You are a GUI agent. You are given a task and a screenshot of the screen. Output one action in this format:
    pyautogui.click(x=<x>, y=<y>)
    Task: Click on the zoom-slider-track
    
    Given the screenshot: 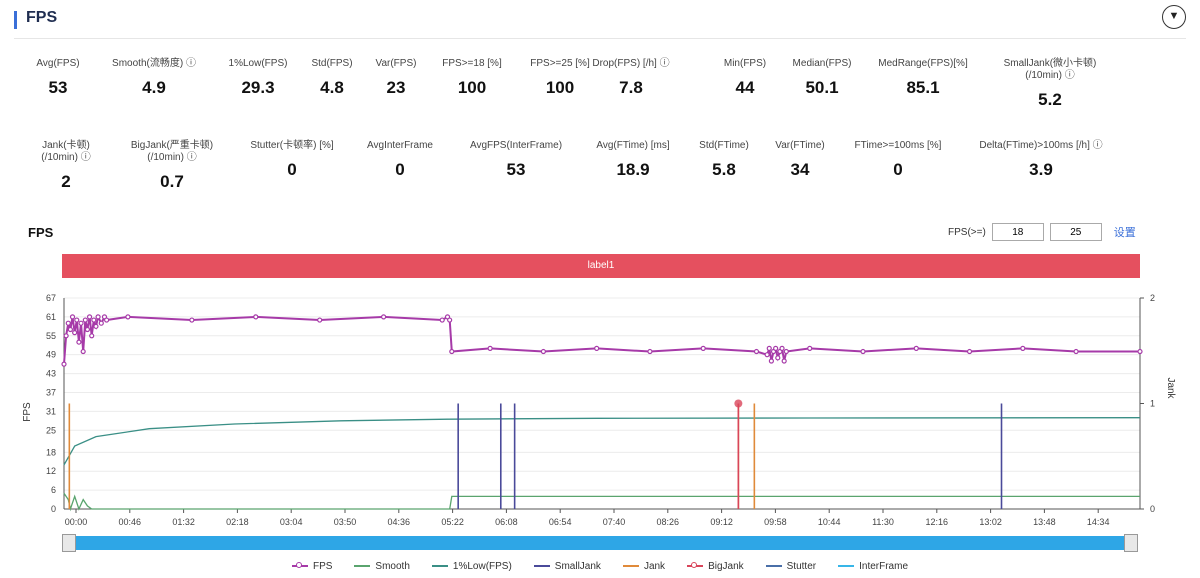 What is the action you would take?
    pyautogui.click(x=599, y=543)
    